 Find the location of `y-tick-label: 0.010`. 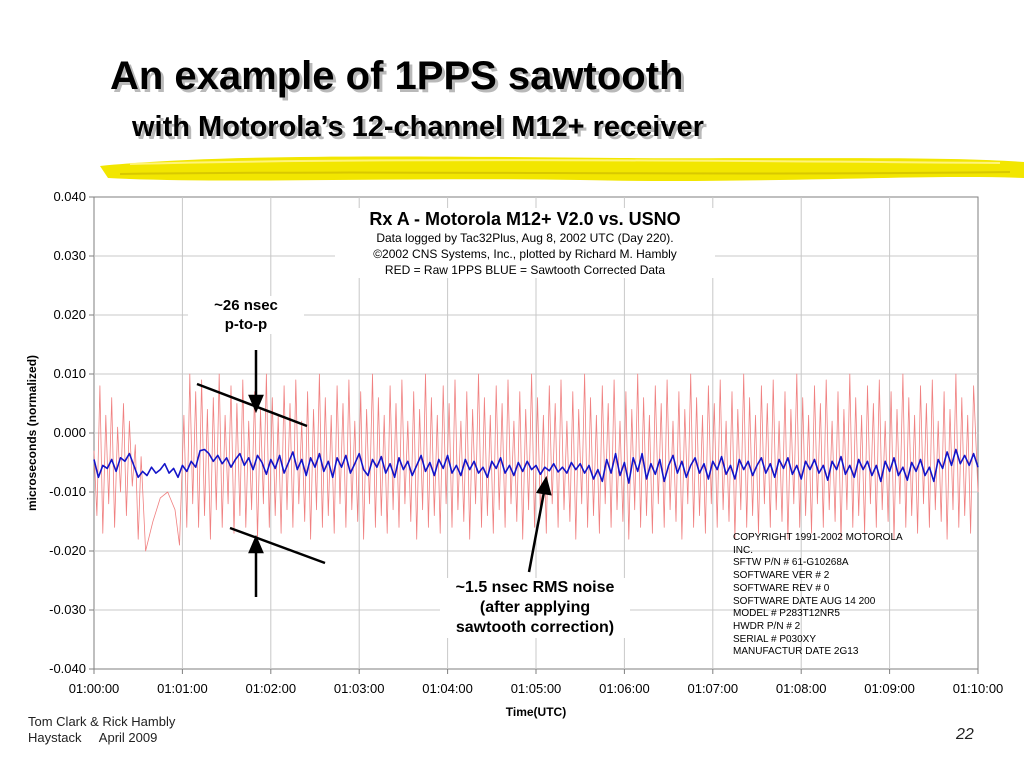

y-tick-label: 0.010 is located at coordinates (69, 373).